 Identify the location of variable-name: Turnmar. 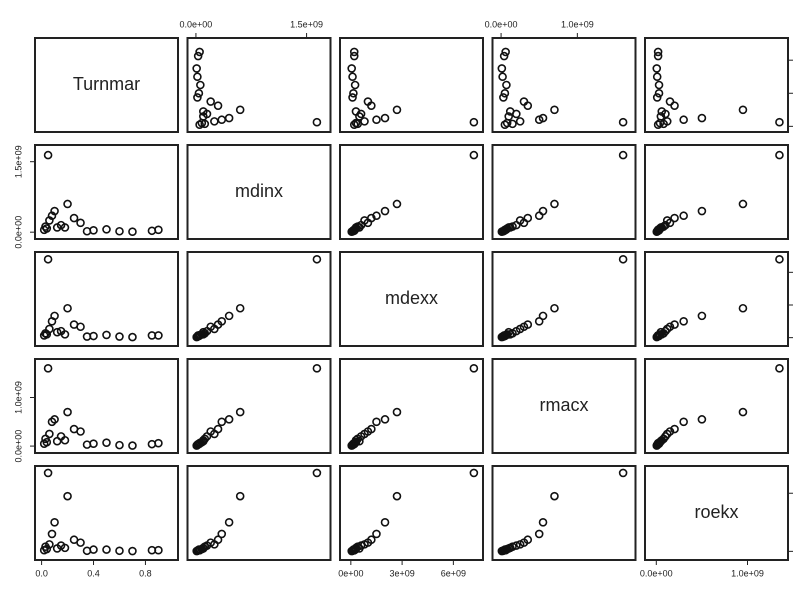
(106, 84).